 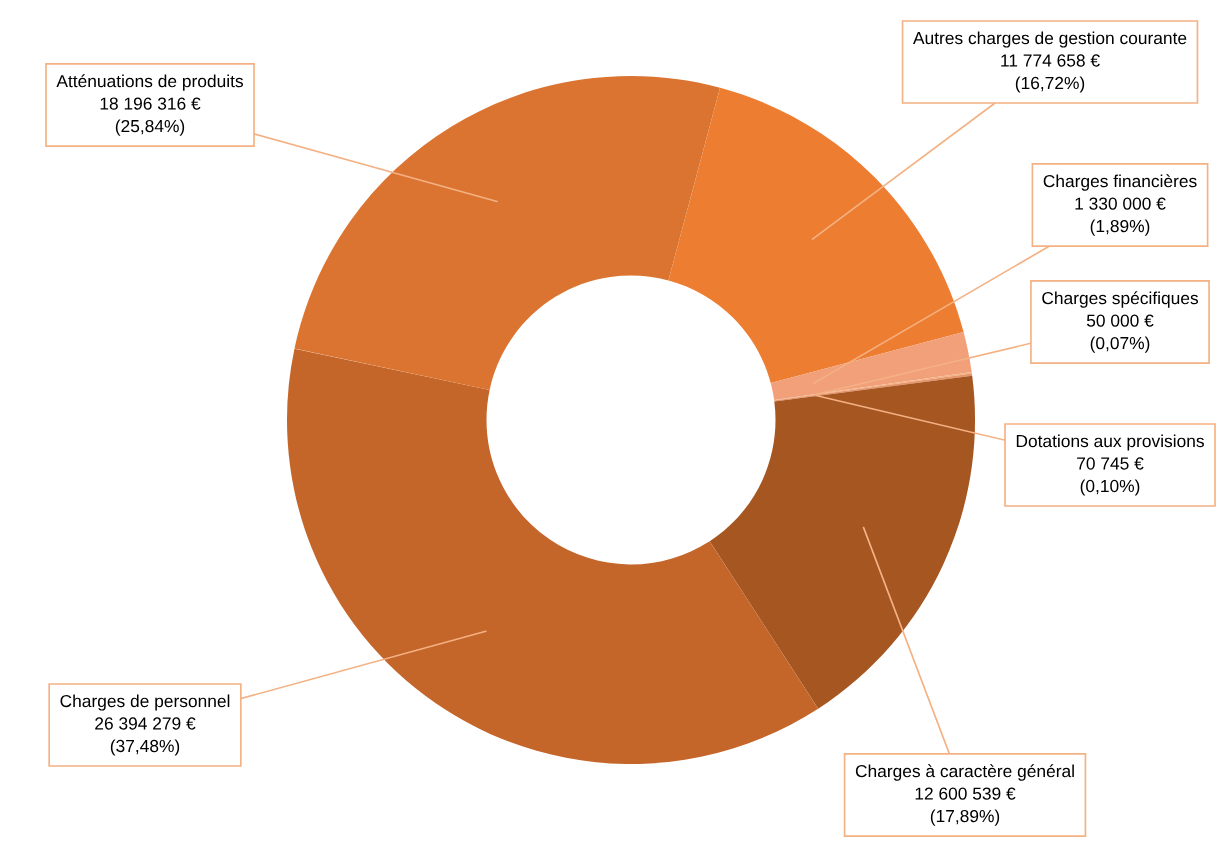 I want to click on data-label: 70 745 € (0,10%), so click(x=1110, y=476).